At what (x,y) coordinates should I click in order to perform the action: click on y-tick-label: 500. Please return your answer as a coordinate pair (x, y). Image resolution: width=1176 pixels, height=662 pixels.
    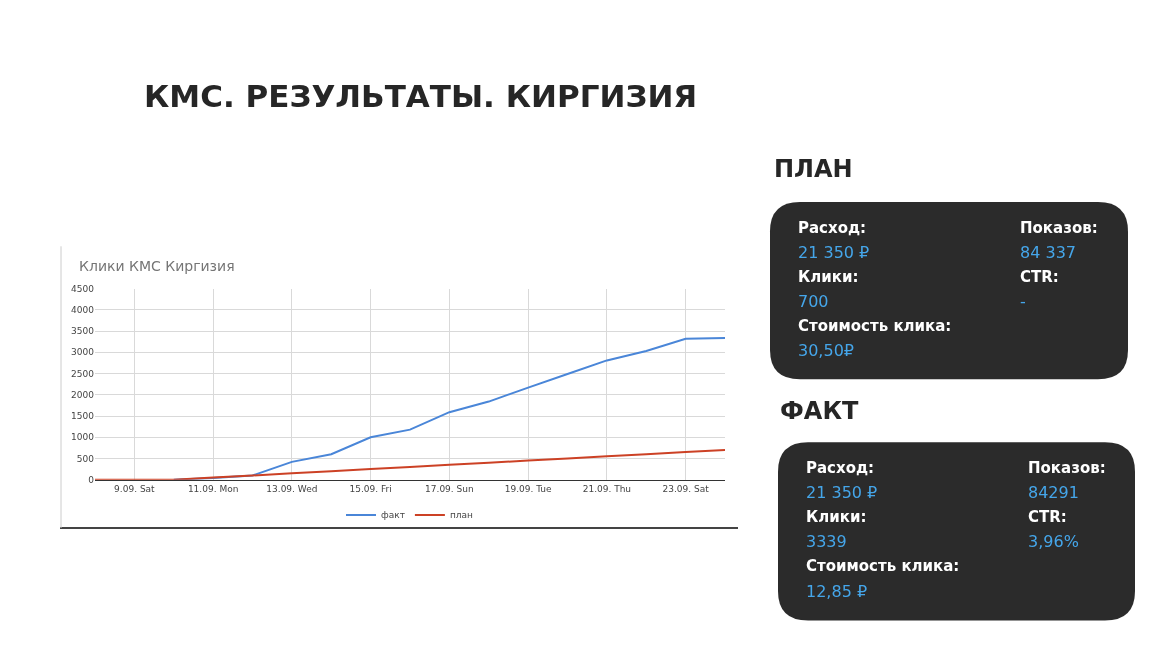
    Looking at the image, I should click on (85, 458).